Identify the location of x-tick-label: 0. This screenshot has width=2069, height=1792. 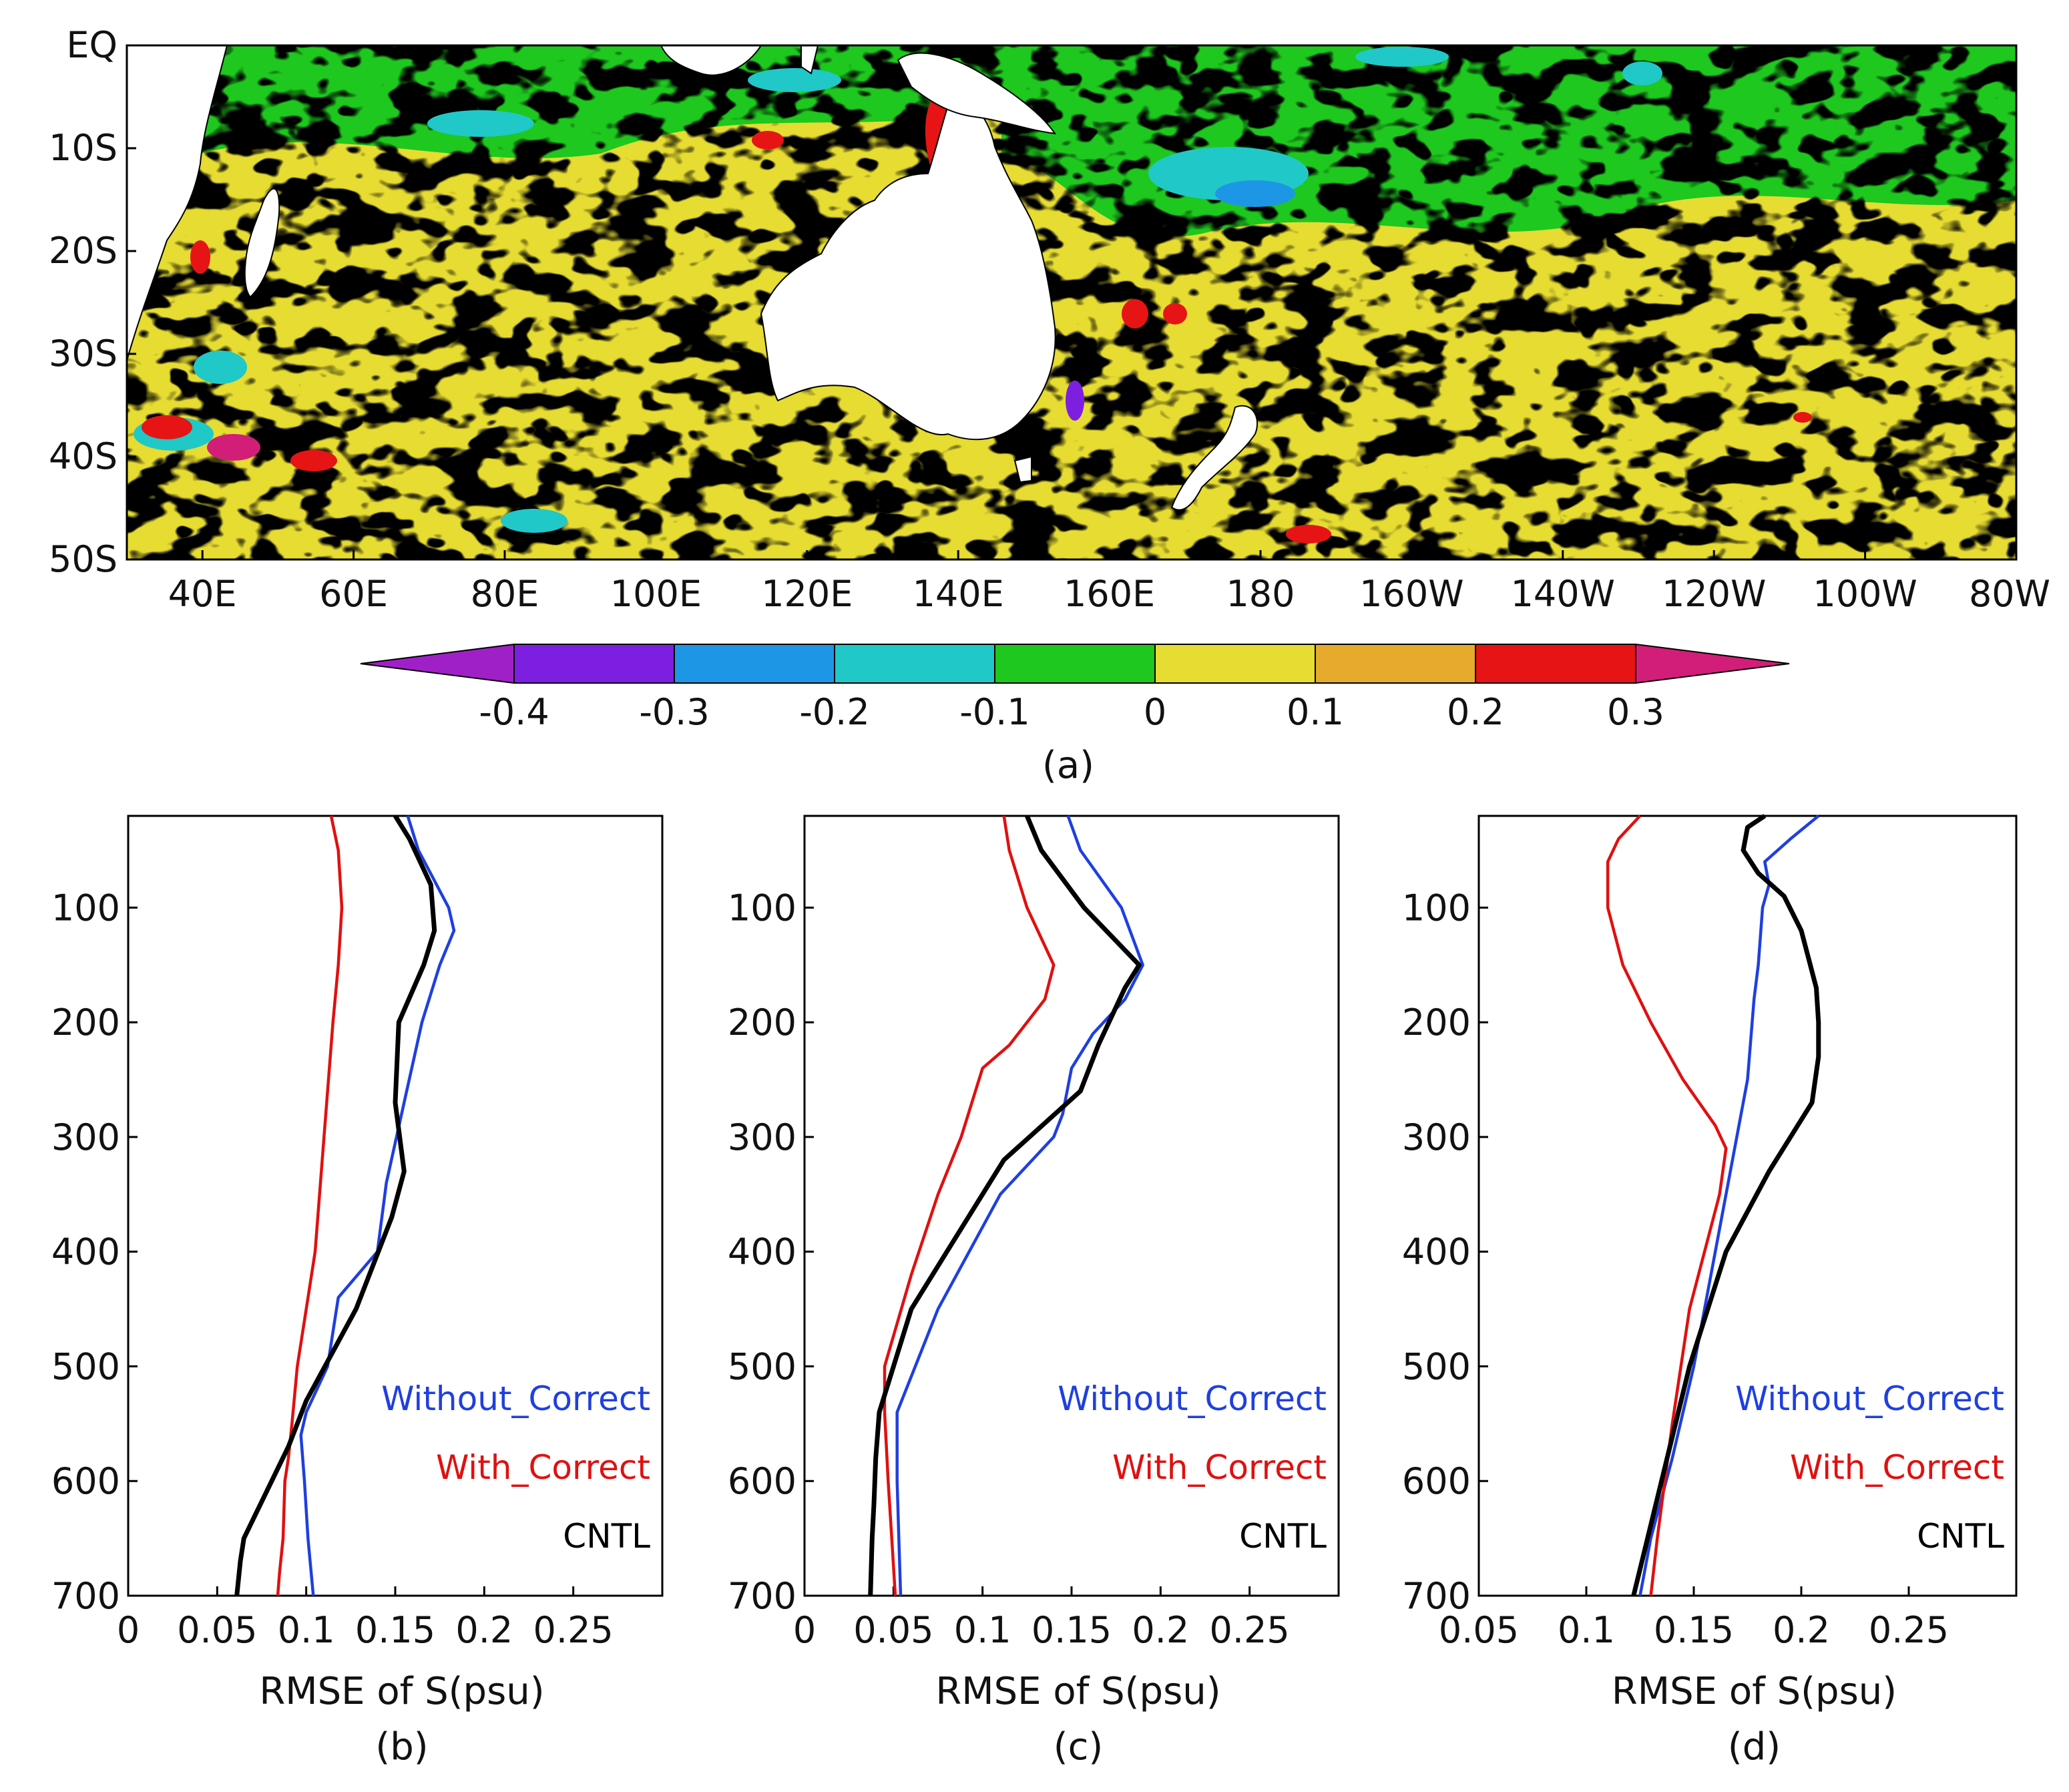
(804, 1630).